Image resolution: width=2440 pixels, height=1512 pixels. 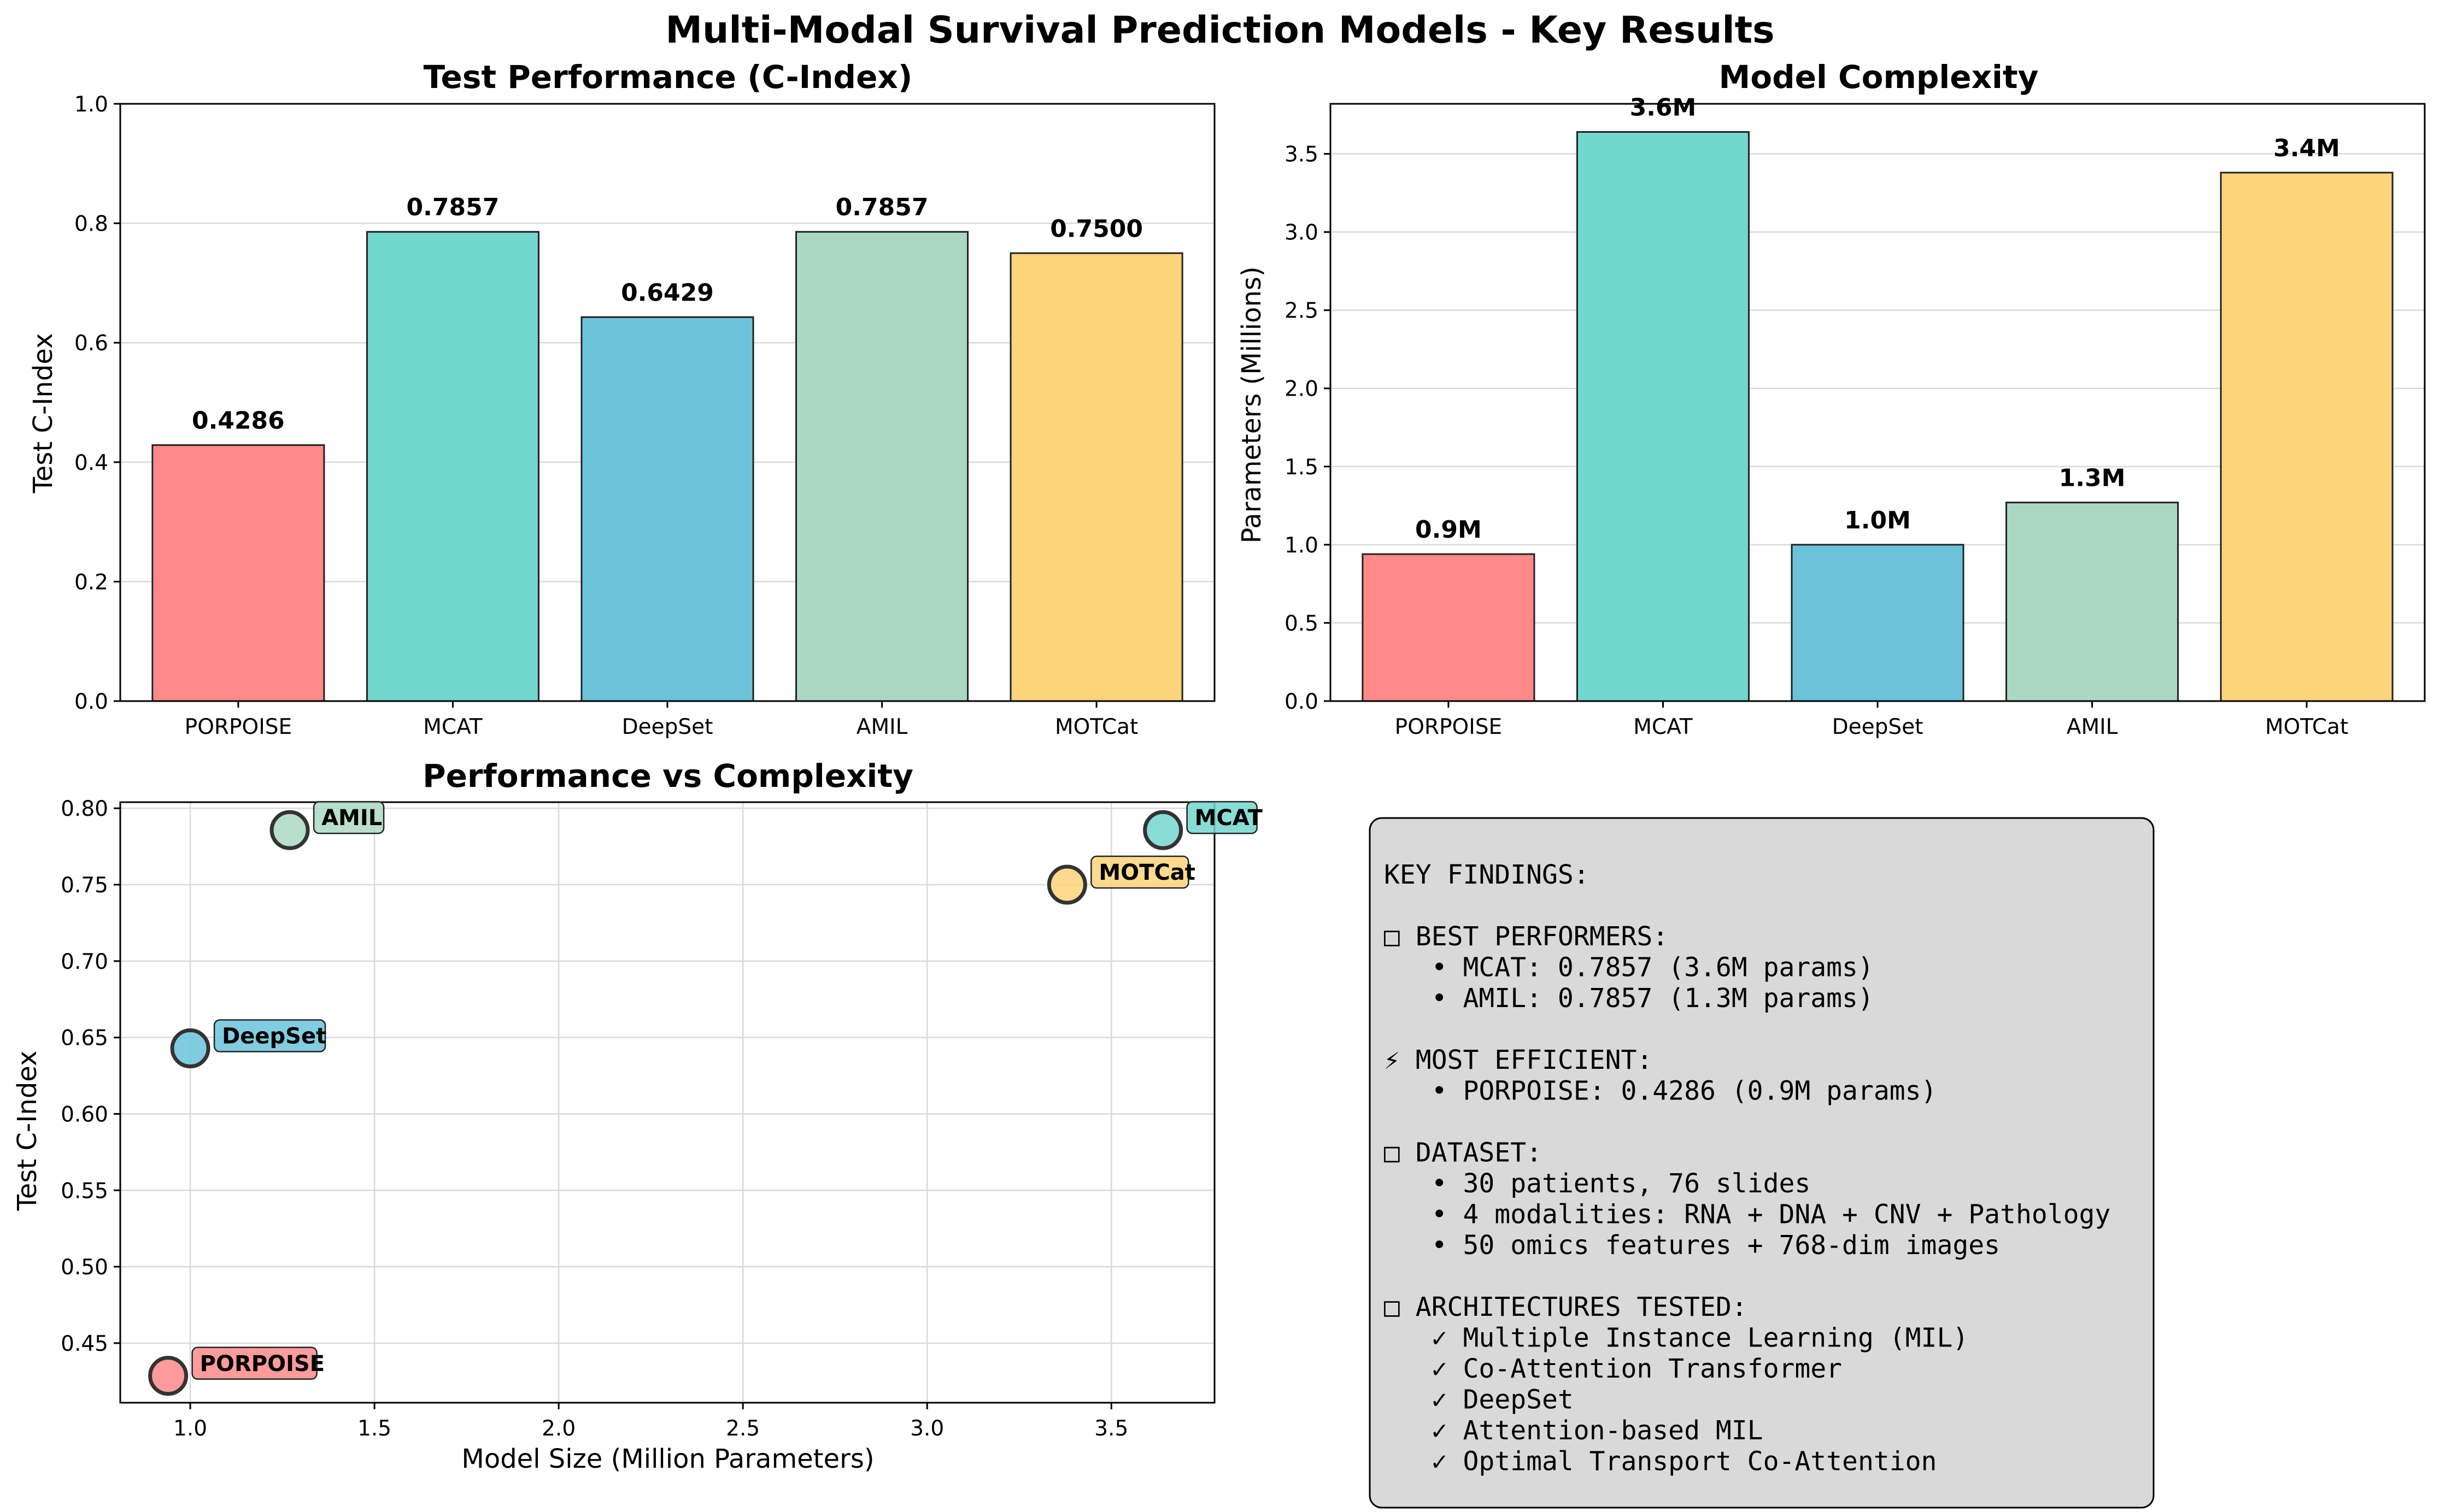 I want to click on y-tick-label: 0.50, so click(x=84, y=1267).